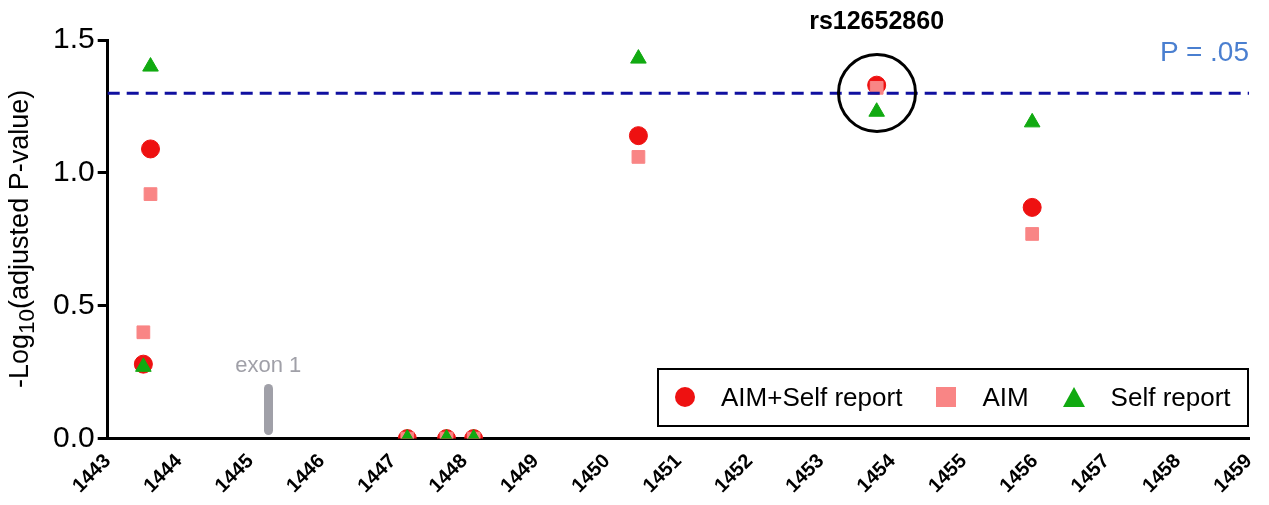  Describe the element at coordinates (73, 38) in the screenshot. I see `y-tick-label: 1.5` at that location.